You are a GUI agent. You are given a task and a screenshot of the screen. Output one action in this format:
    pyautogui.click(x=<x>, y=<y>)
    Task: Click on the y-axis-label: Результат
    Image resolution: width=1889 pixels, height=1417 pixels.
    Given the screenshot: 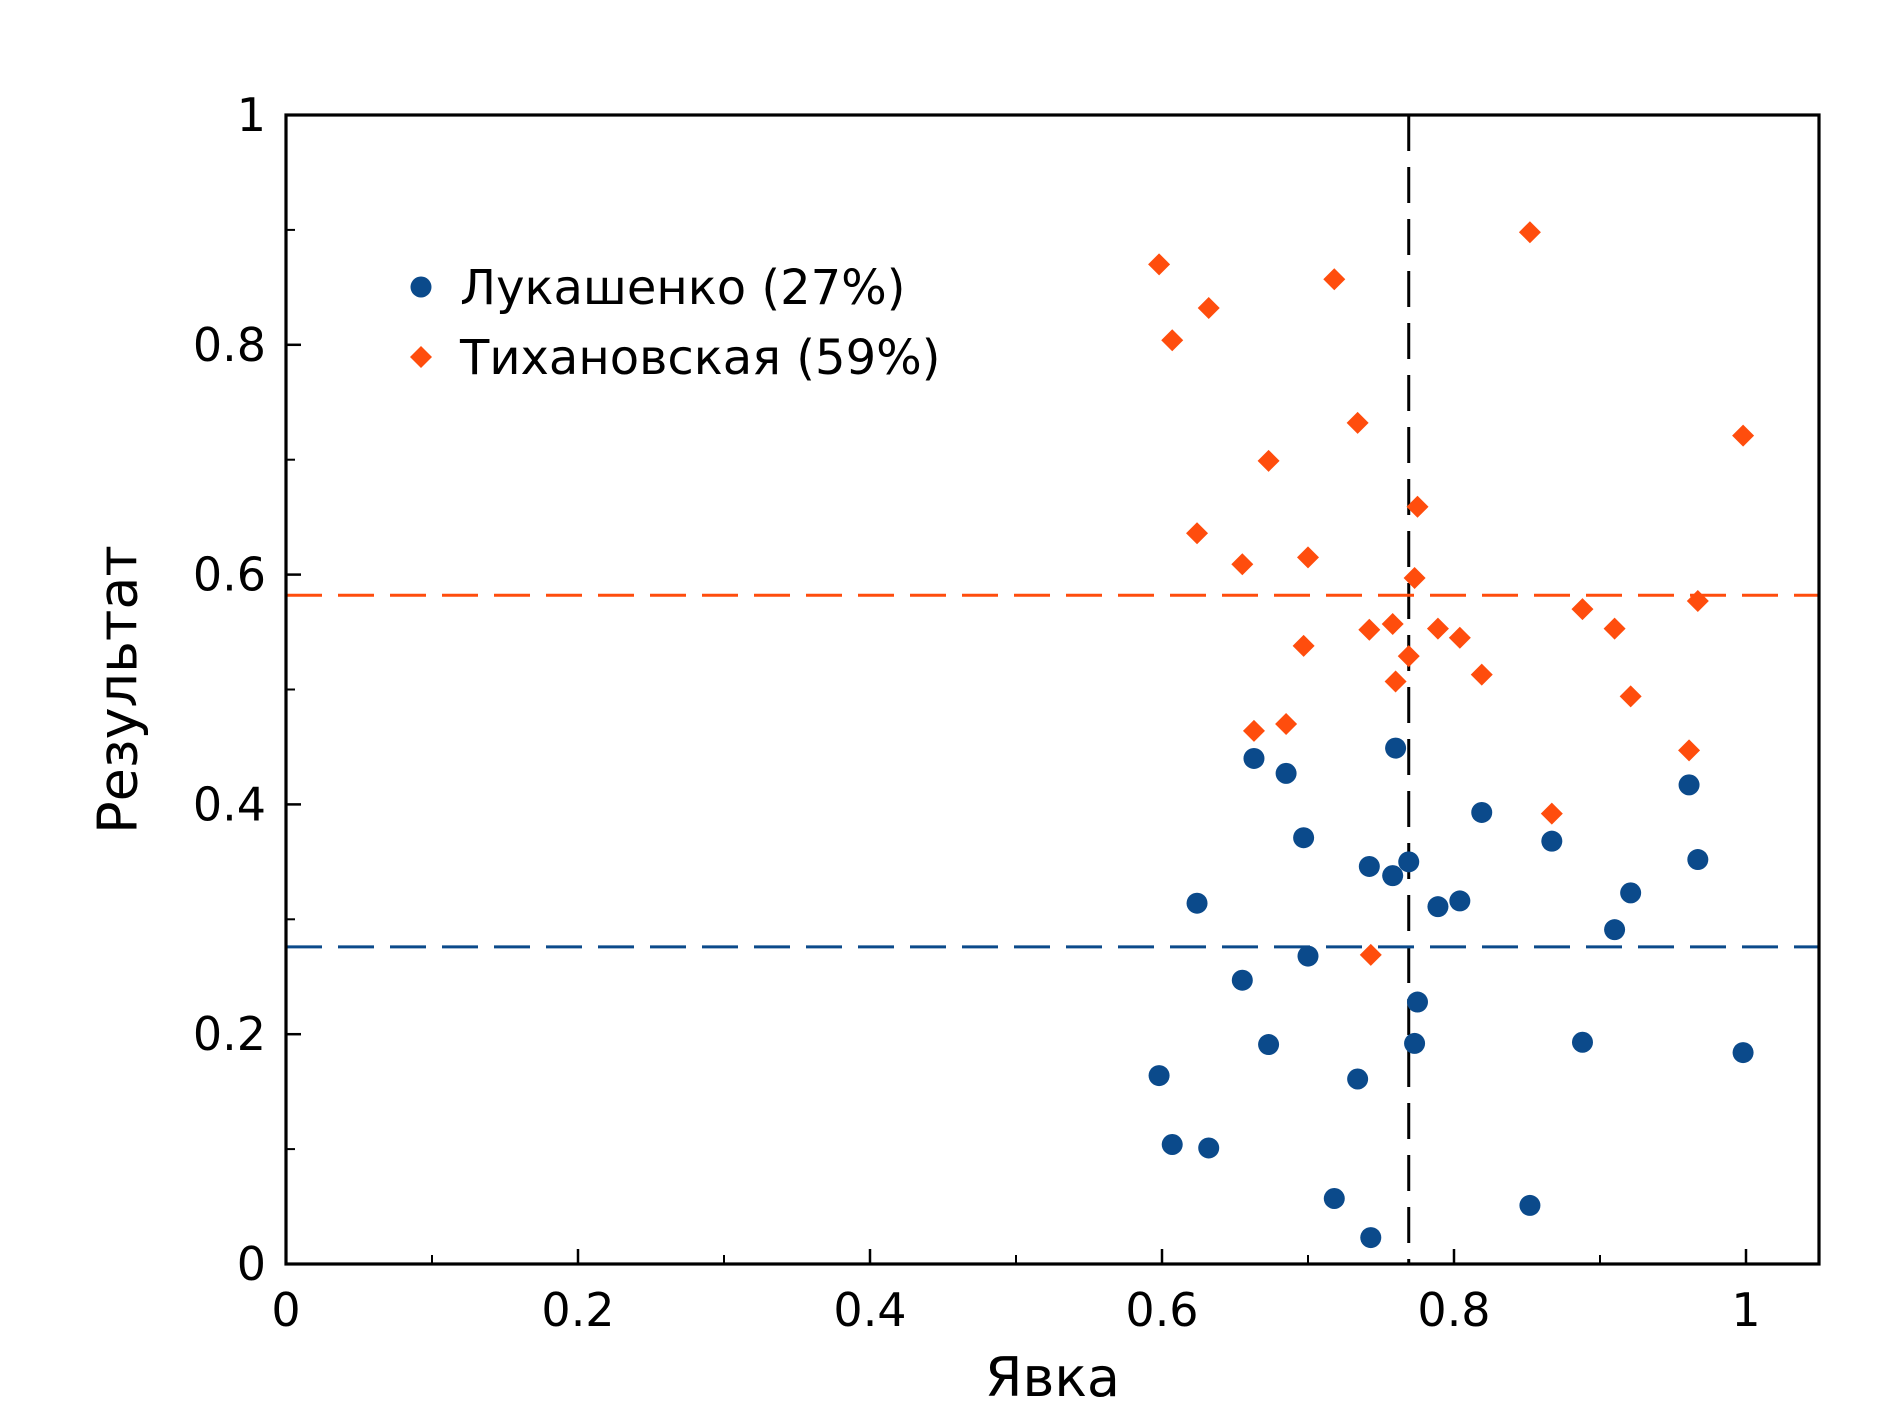 What is the action you would take?
    pyautogui.click(x=118, y=689)
    